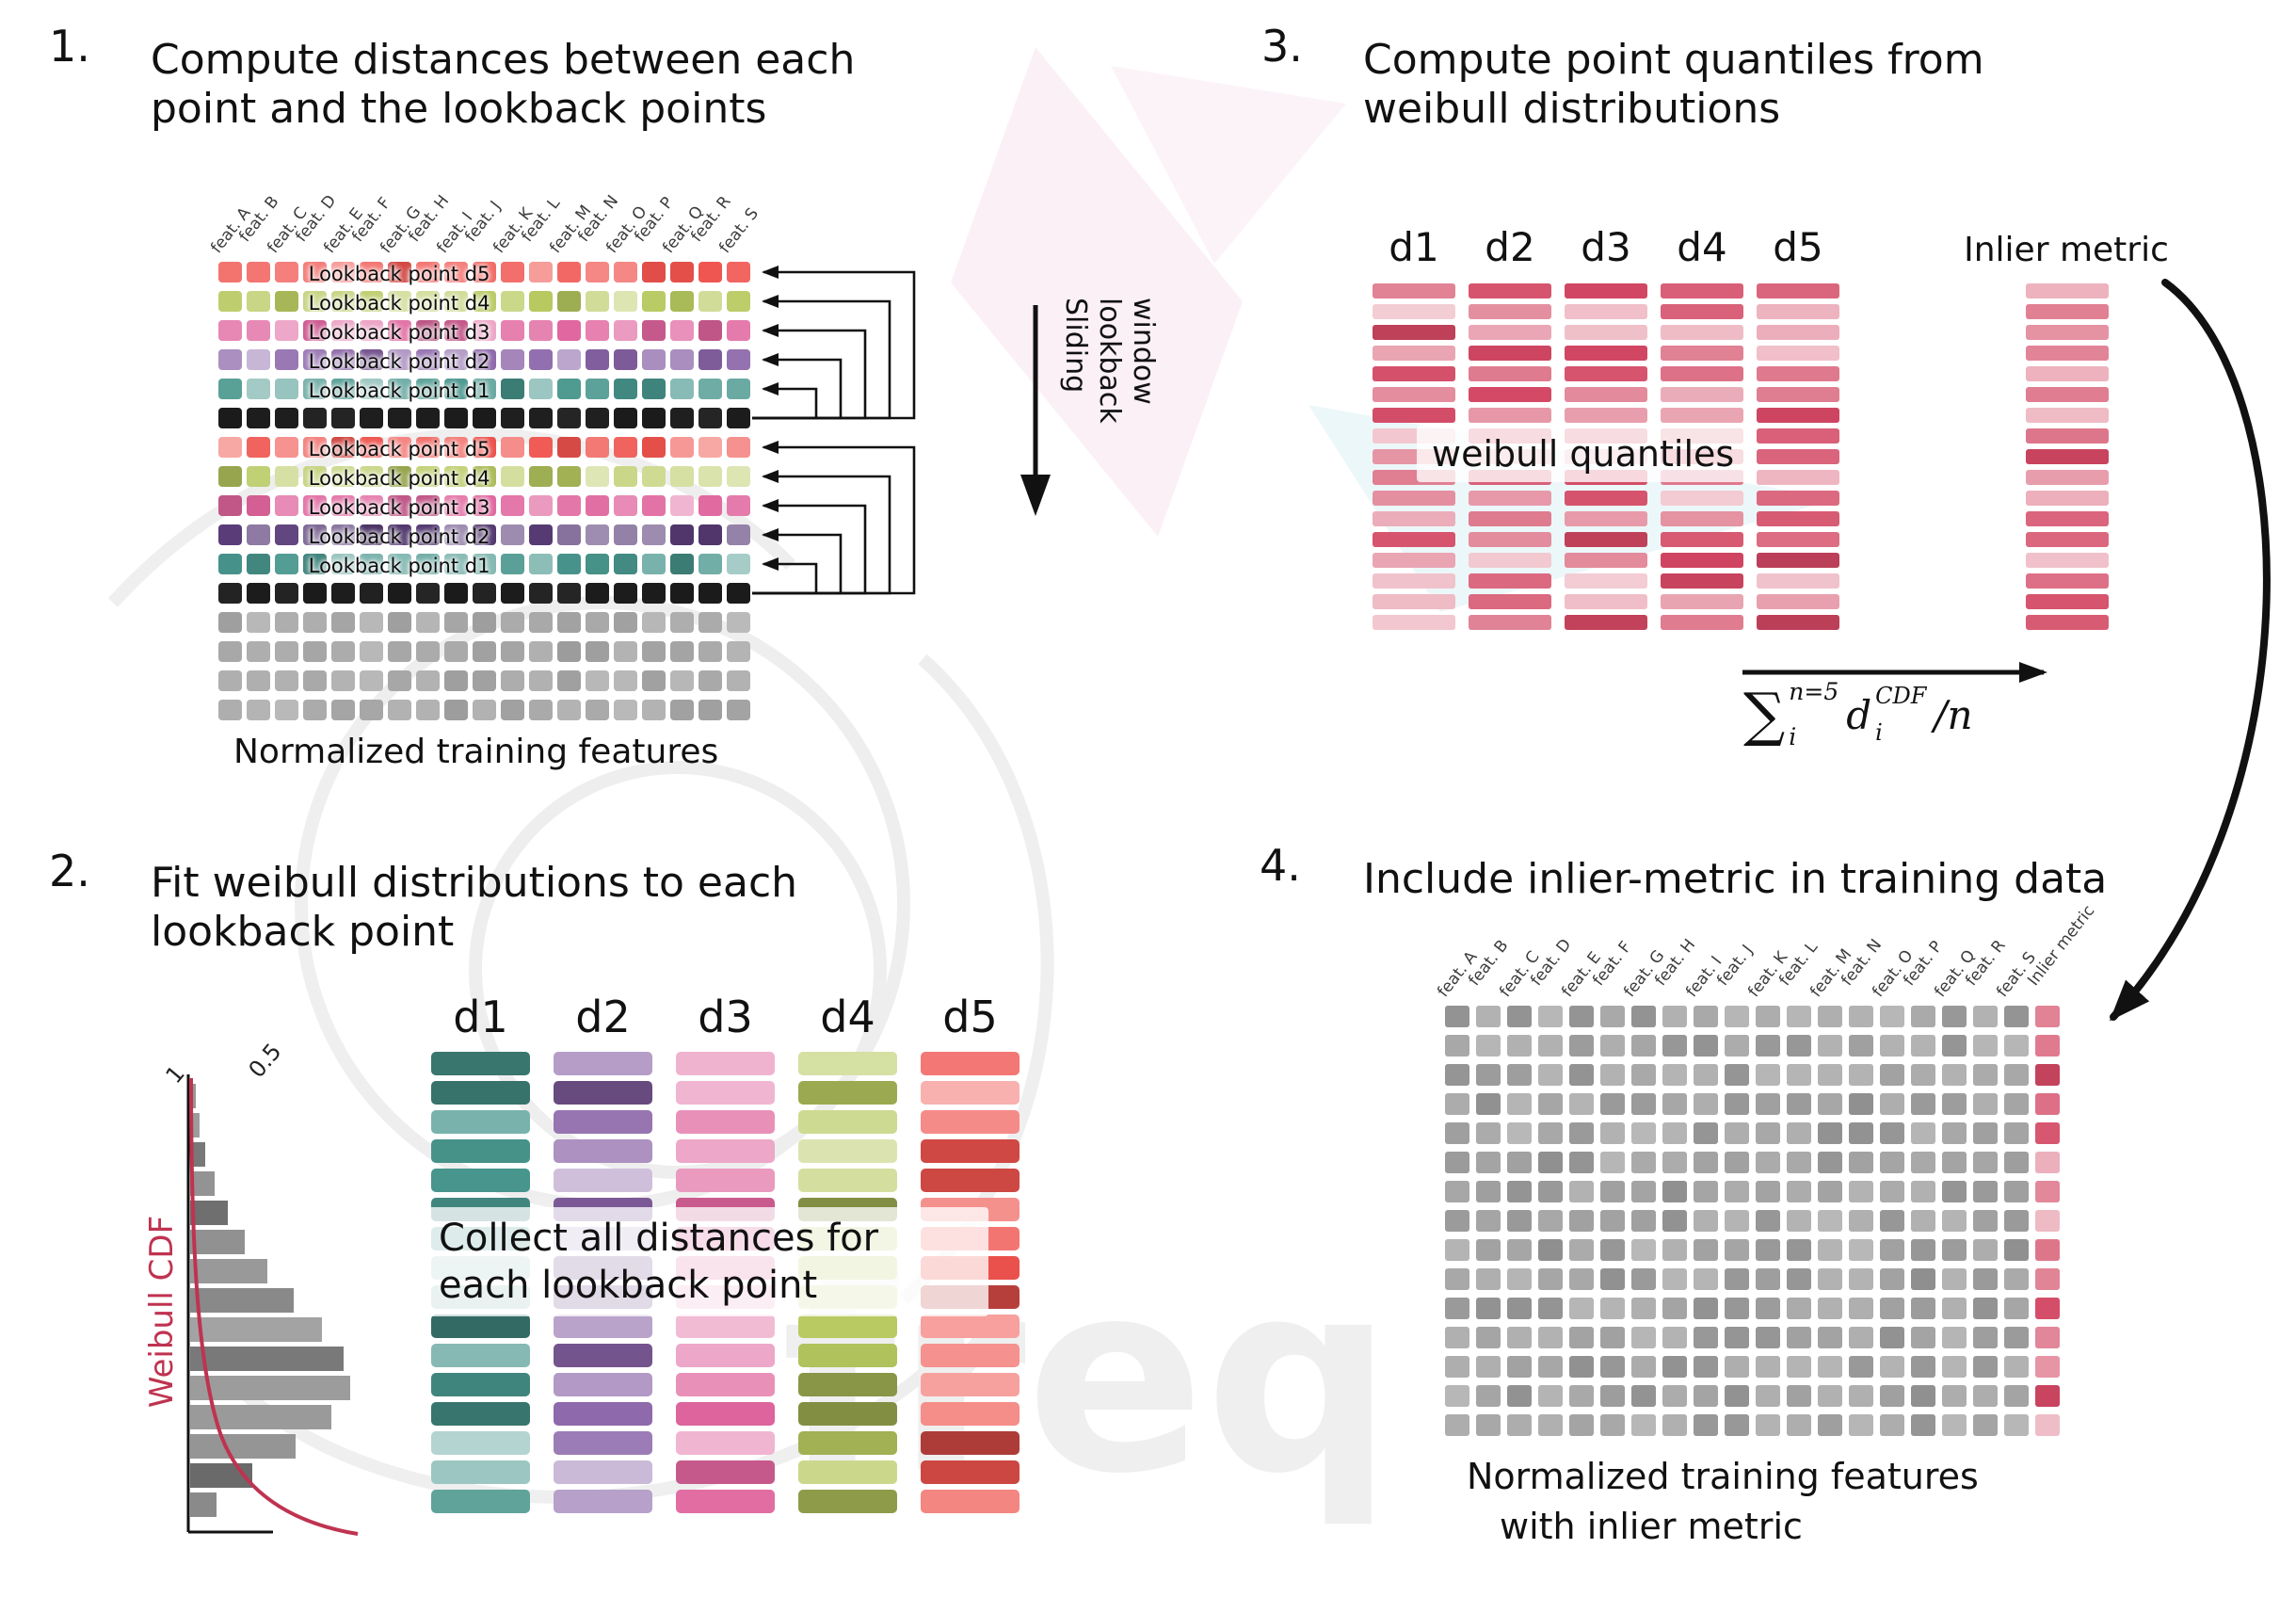 This screenshot has height=1597, width=2296. What do you see at coordinates (2047, 1162) in the screenshot?
I see `inlier-metric-cell` at bounding box center [2047, 1162].